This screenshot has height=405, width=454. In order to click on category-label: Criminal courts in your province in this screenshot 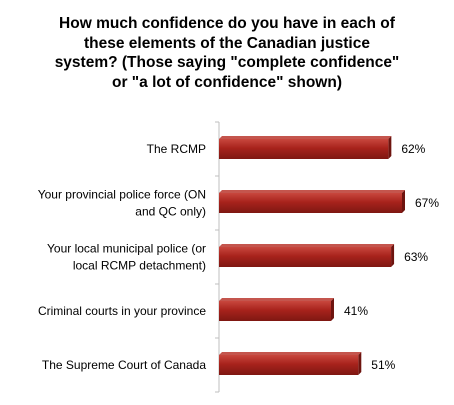, I will do `click(122, 311)`.